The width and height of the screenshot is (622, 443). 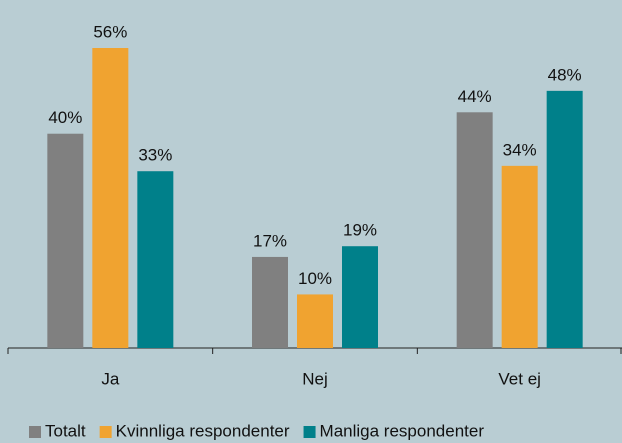 What do you see at coordinates (65, 117) in the screenshot?
I see `data-label: 40%` at bounding box center [65, 117].